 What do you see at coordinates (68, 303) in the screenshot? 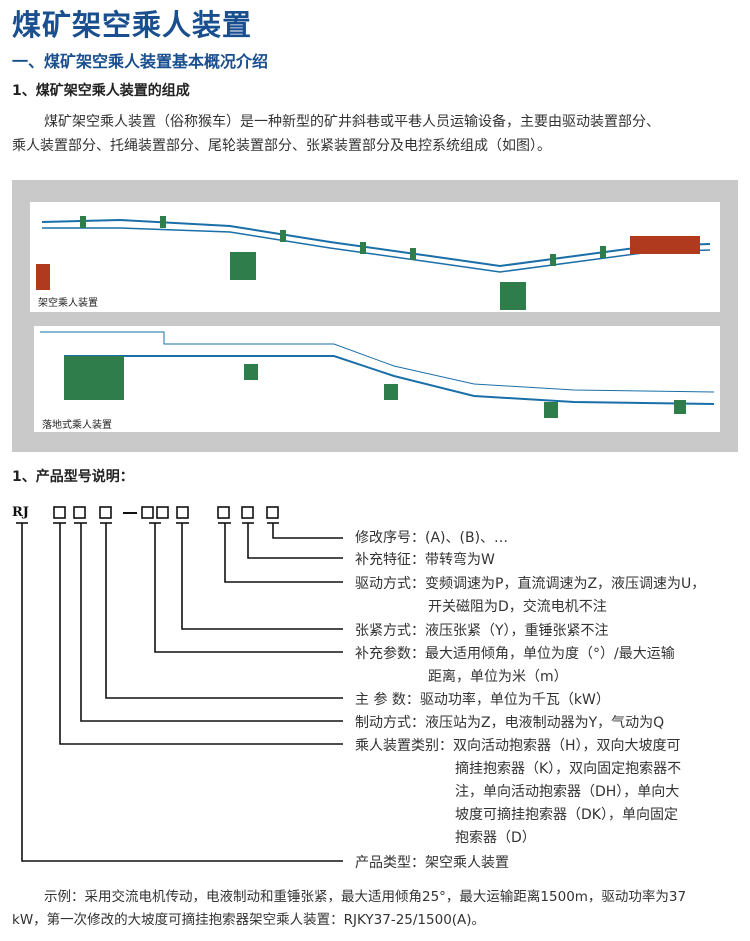
I see `panel1-label: 架空乘人装置` at bounding box center [68, 303].